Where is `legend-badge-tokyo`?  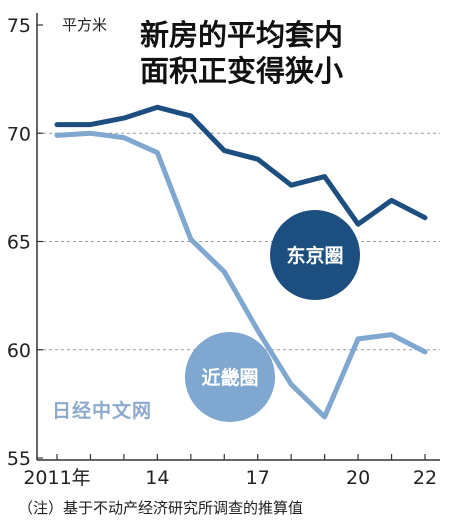 legend-badge-tokyo is located at coordinates (315, 255).